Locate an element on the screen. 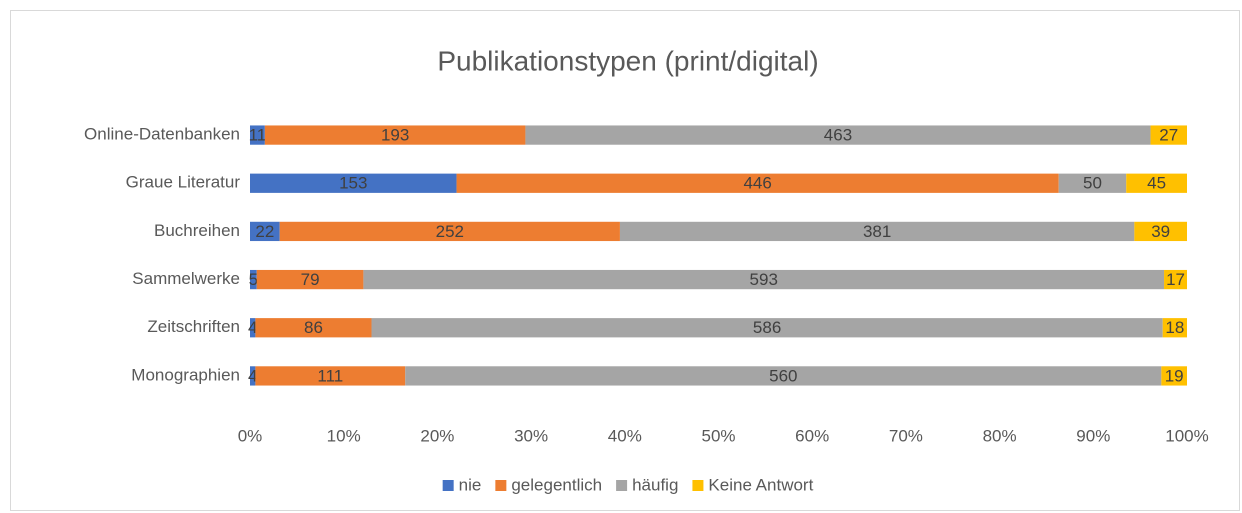 This screenshot has width=1242, height=513. legend-label: gelegentlich is located at coordinates (556, 484).